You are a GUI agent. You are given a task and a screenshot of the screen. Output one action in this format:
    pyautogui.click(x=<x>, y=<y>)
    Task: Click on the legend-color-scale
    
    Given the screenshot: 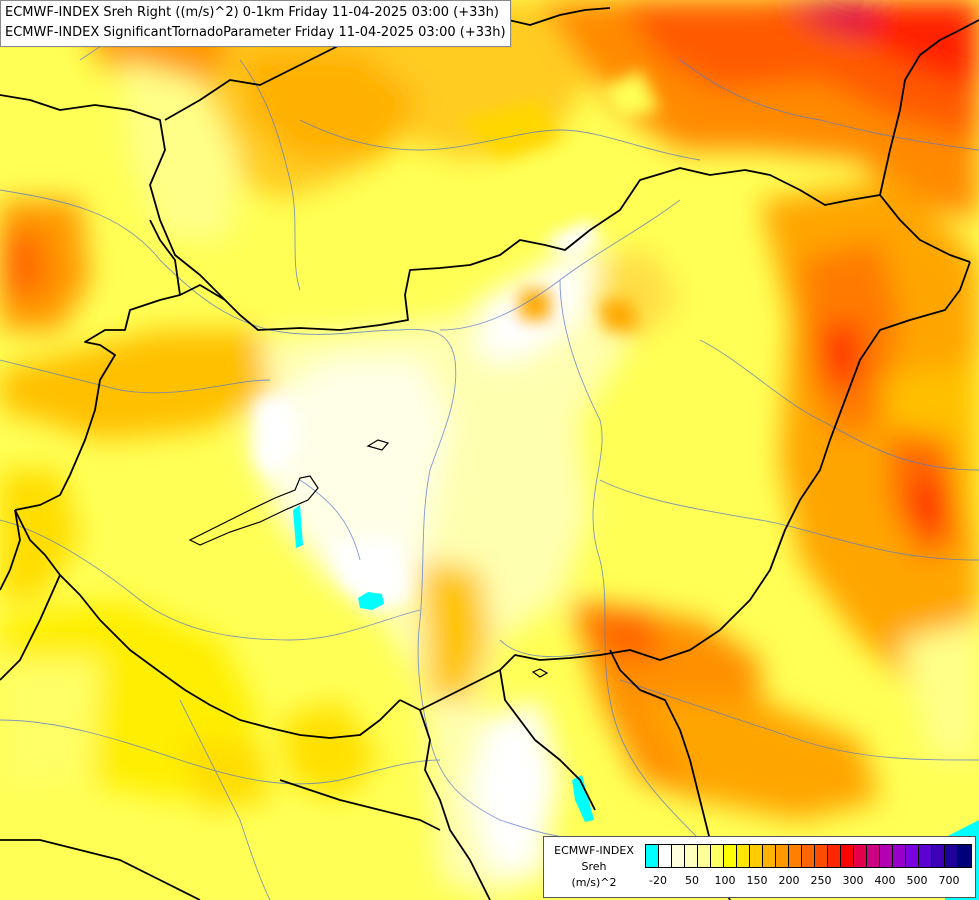 What is the action you would take?
    pyautogui.click(x=808, y=856)
    